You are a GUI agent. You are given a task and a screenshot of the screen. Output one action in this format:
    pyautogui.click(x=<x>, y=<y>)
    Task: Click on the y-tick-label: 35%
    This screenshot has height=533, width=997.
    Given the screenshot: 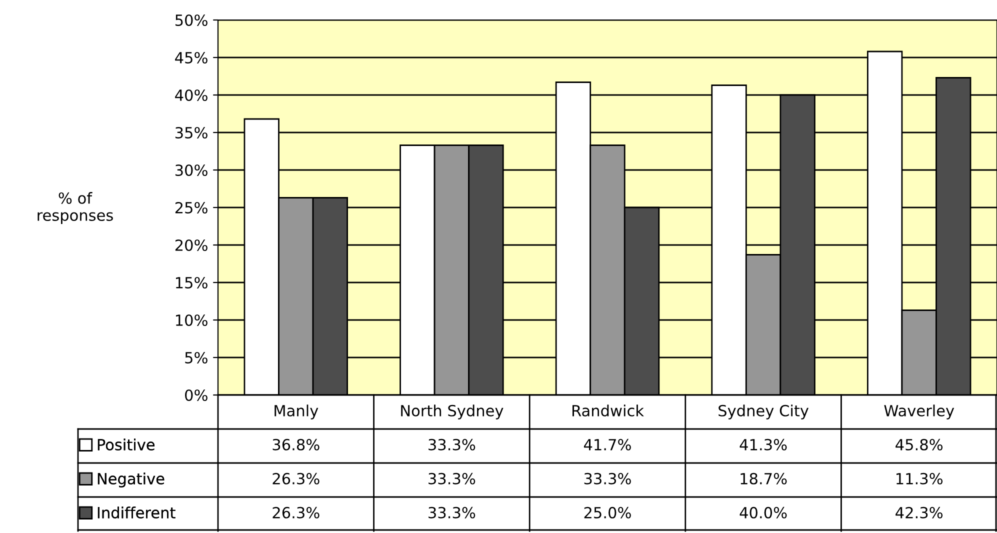 What is the action you would take?
    pyautogui.click(x=191, y=132)
    